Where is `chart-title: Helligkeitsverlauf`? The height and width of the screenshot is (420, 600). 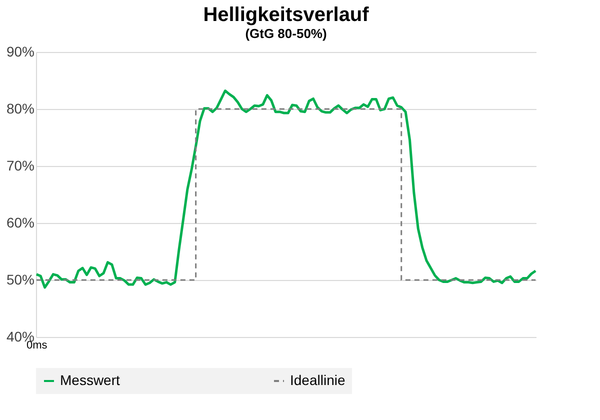 chart-title: Helligkeitsverlauf is located at coordinates (286, 15).